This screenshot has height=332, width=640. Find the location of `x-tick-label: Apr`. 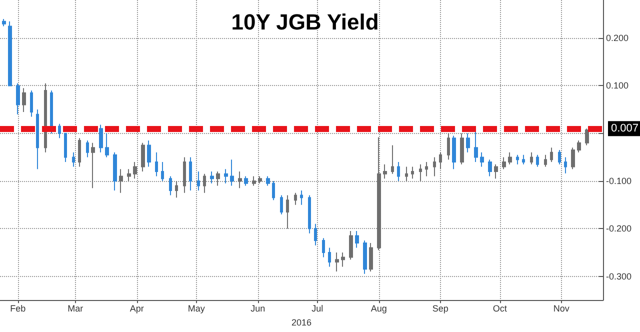

x-tick-label: Apr is located at coordinates (137, 309).